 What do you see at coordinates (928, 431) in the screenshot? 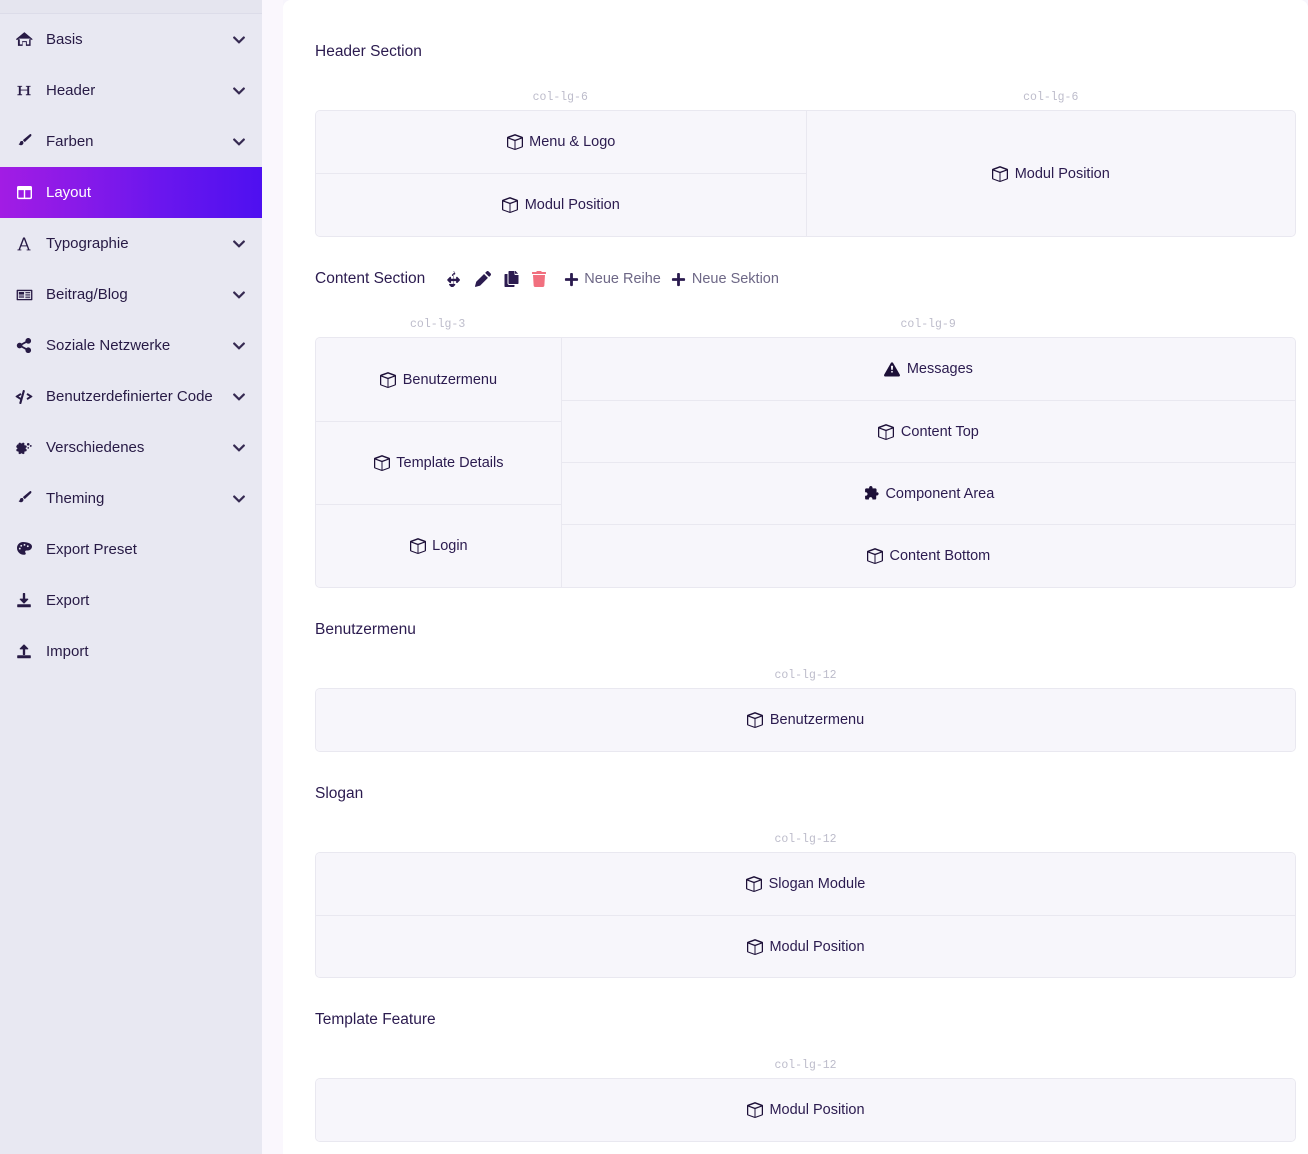
I see `layout-cell: Content Top` at bounding box center [928, 431].